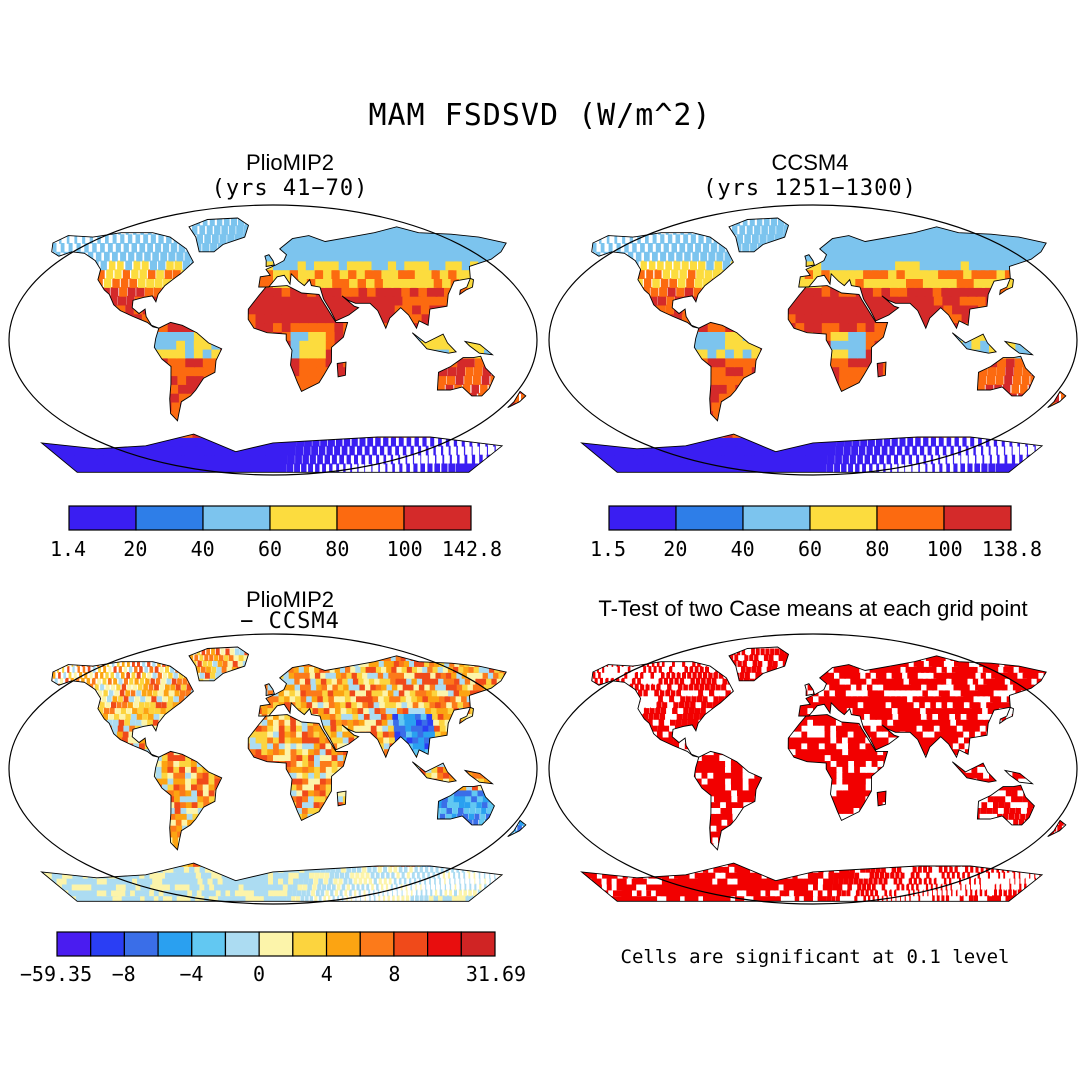 This screenshot has height=1080, width=1080. Describe the element at coordinates (394, 974) in the screenshot. I see `colorbar-tick-label: 8` at that location.